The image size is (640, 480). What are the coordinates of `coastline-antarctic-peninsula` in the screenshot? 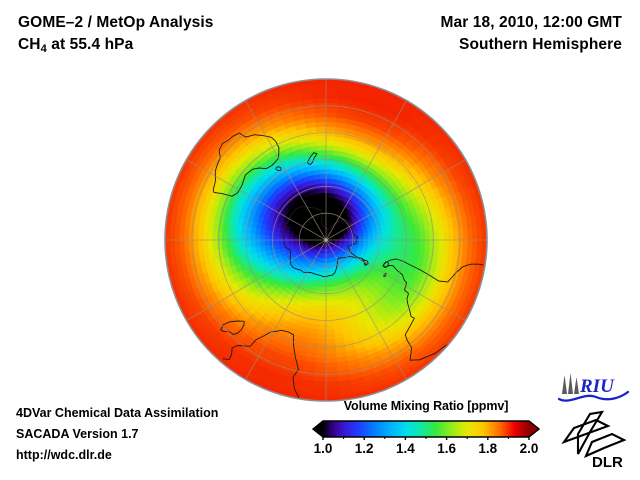 It's located at (365, 262).